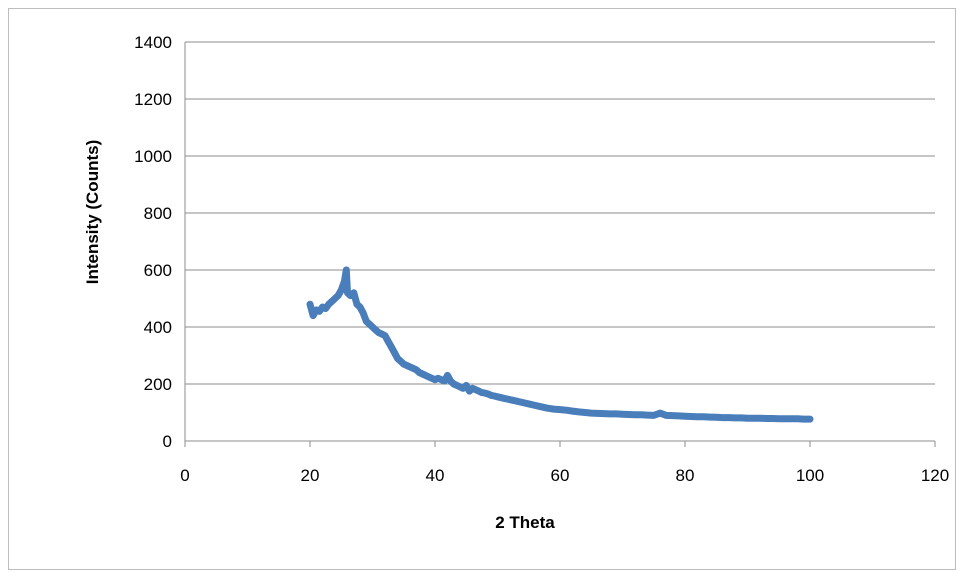 The width and height of the screenshot is (960, 572). I want to click on x-tick-label-20: 20, so click(310, 475).